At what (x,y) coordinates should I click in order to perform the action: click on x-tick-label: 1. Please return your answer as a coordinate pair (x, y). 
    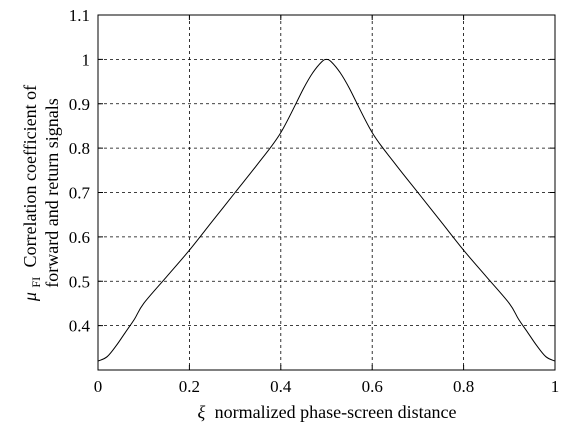
    Looking at the image, I should click on (555, 386).